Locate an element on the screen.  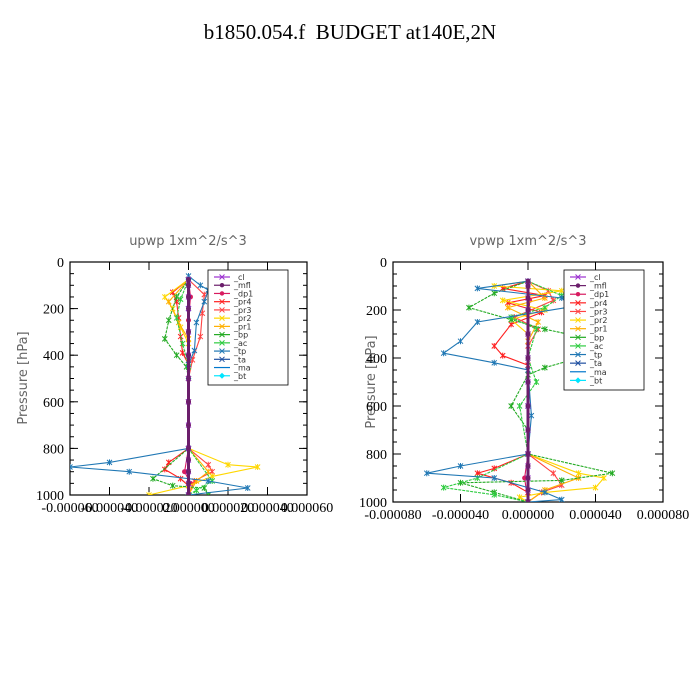
x-tick-label: 0.000020 is located at coordinates (228, 508).